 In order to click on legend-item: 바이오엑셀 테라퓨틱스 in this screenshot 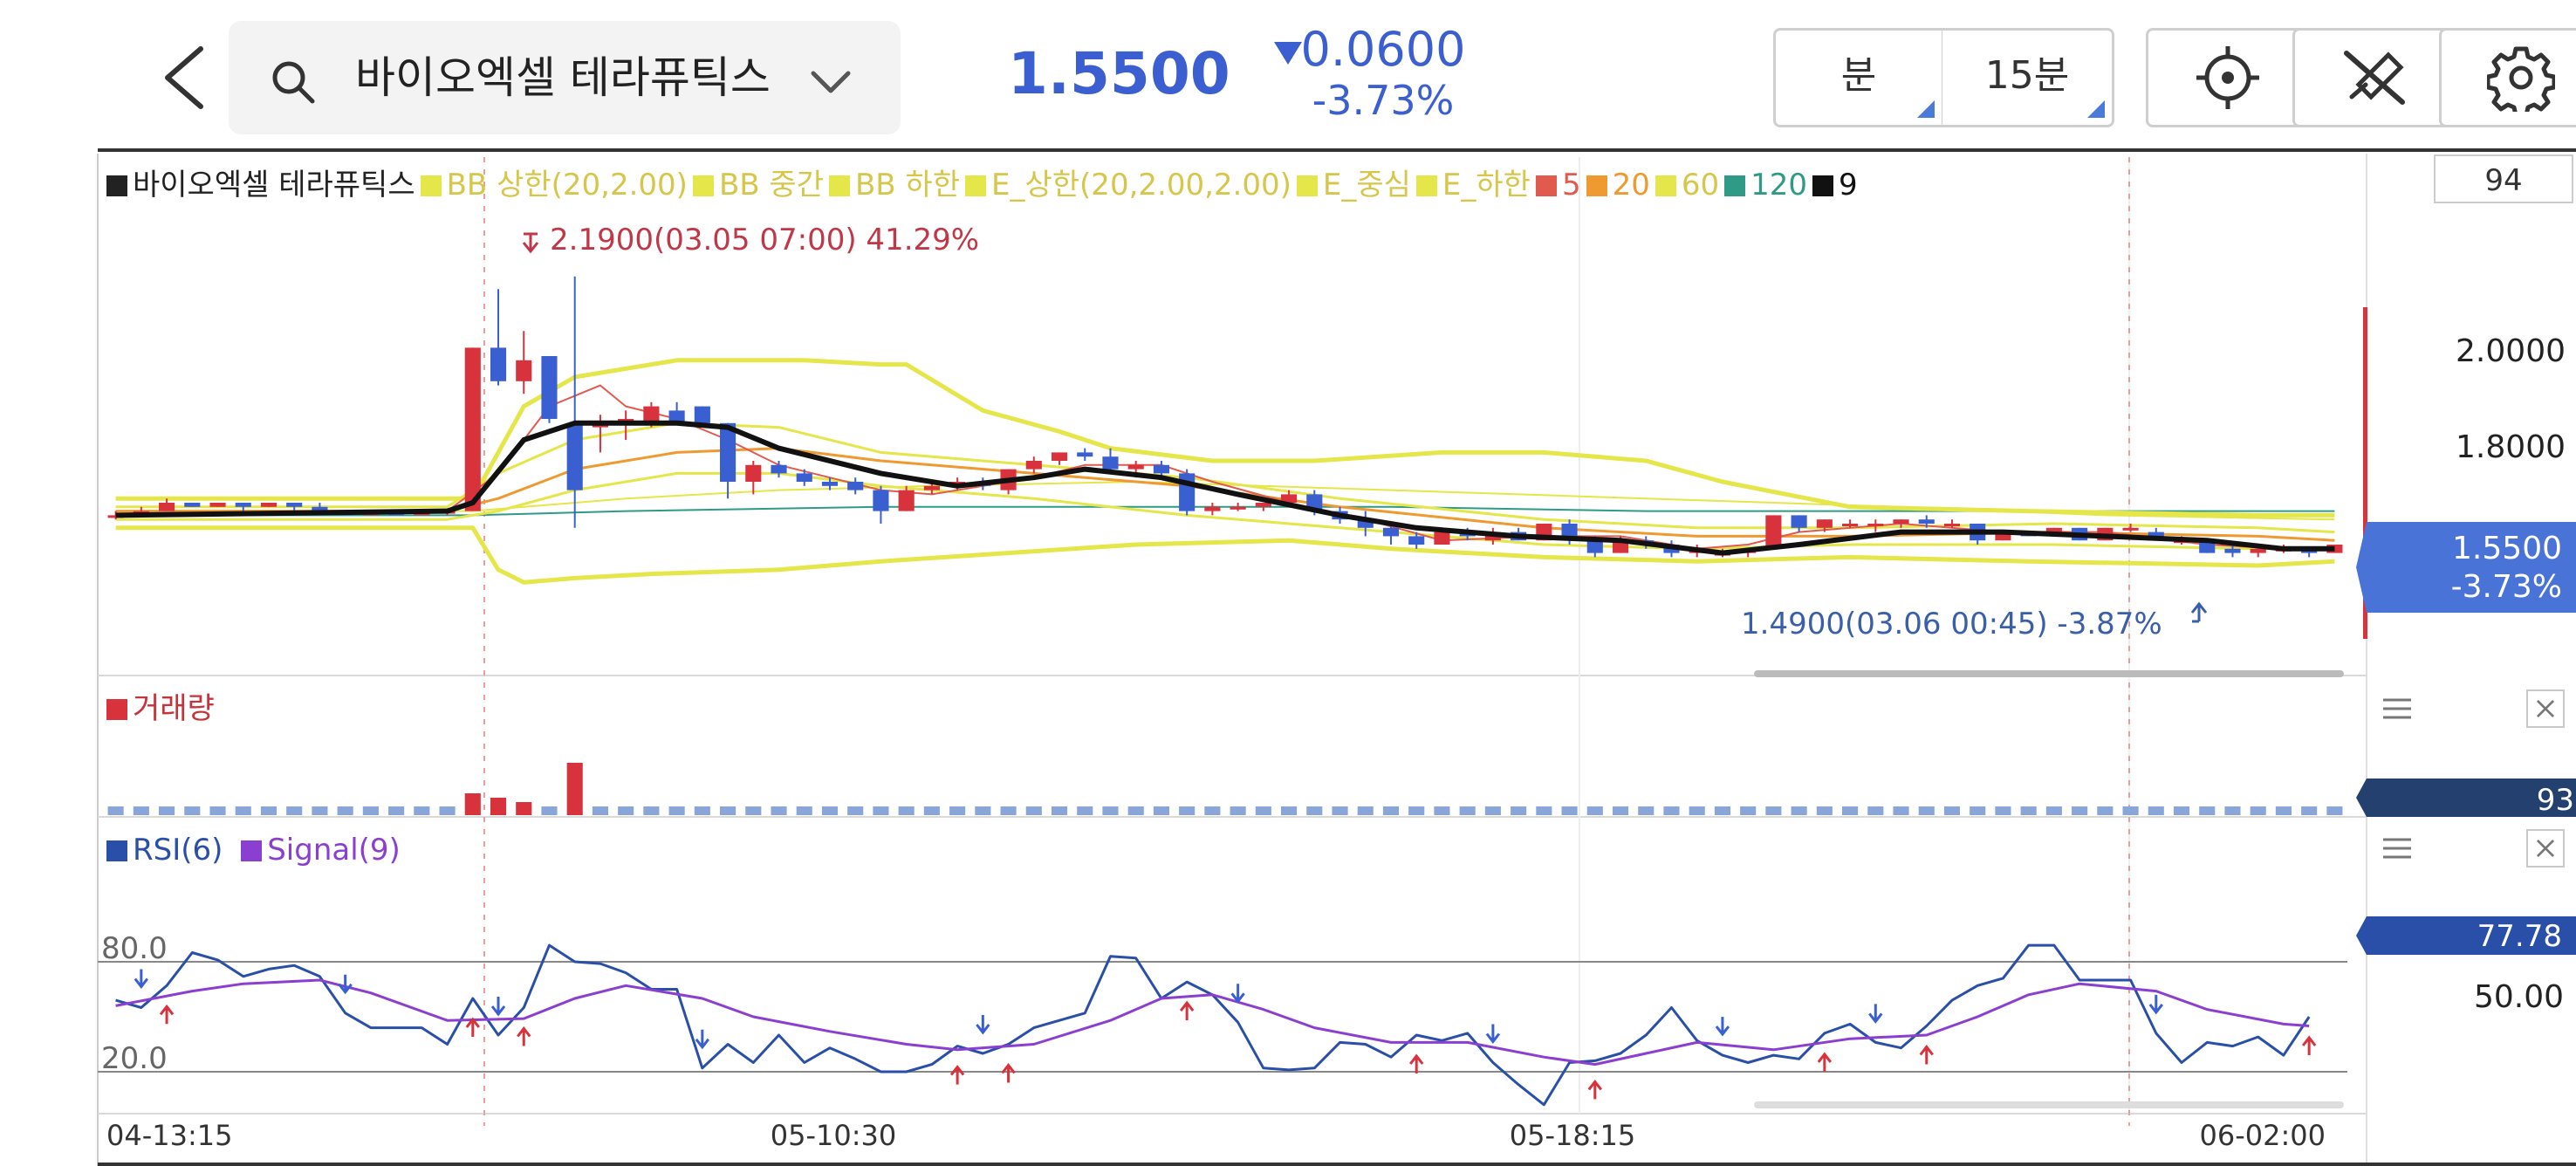, I will do `click(260, 185)`.